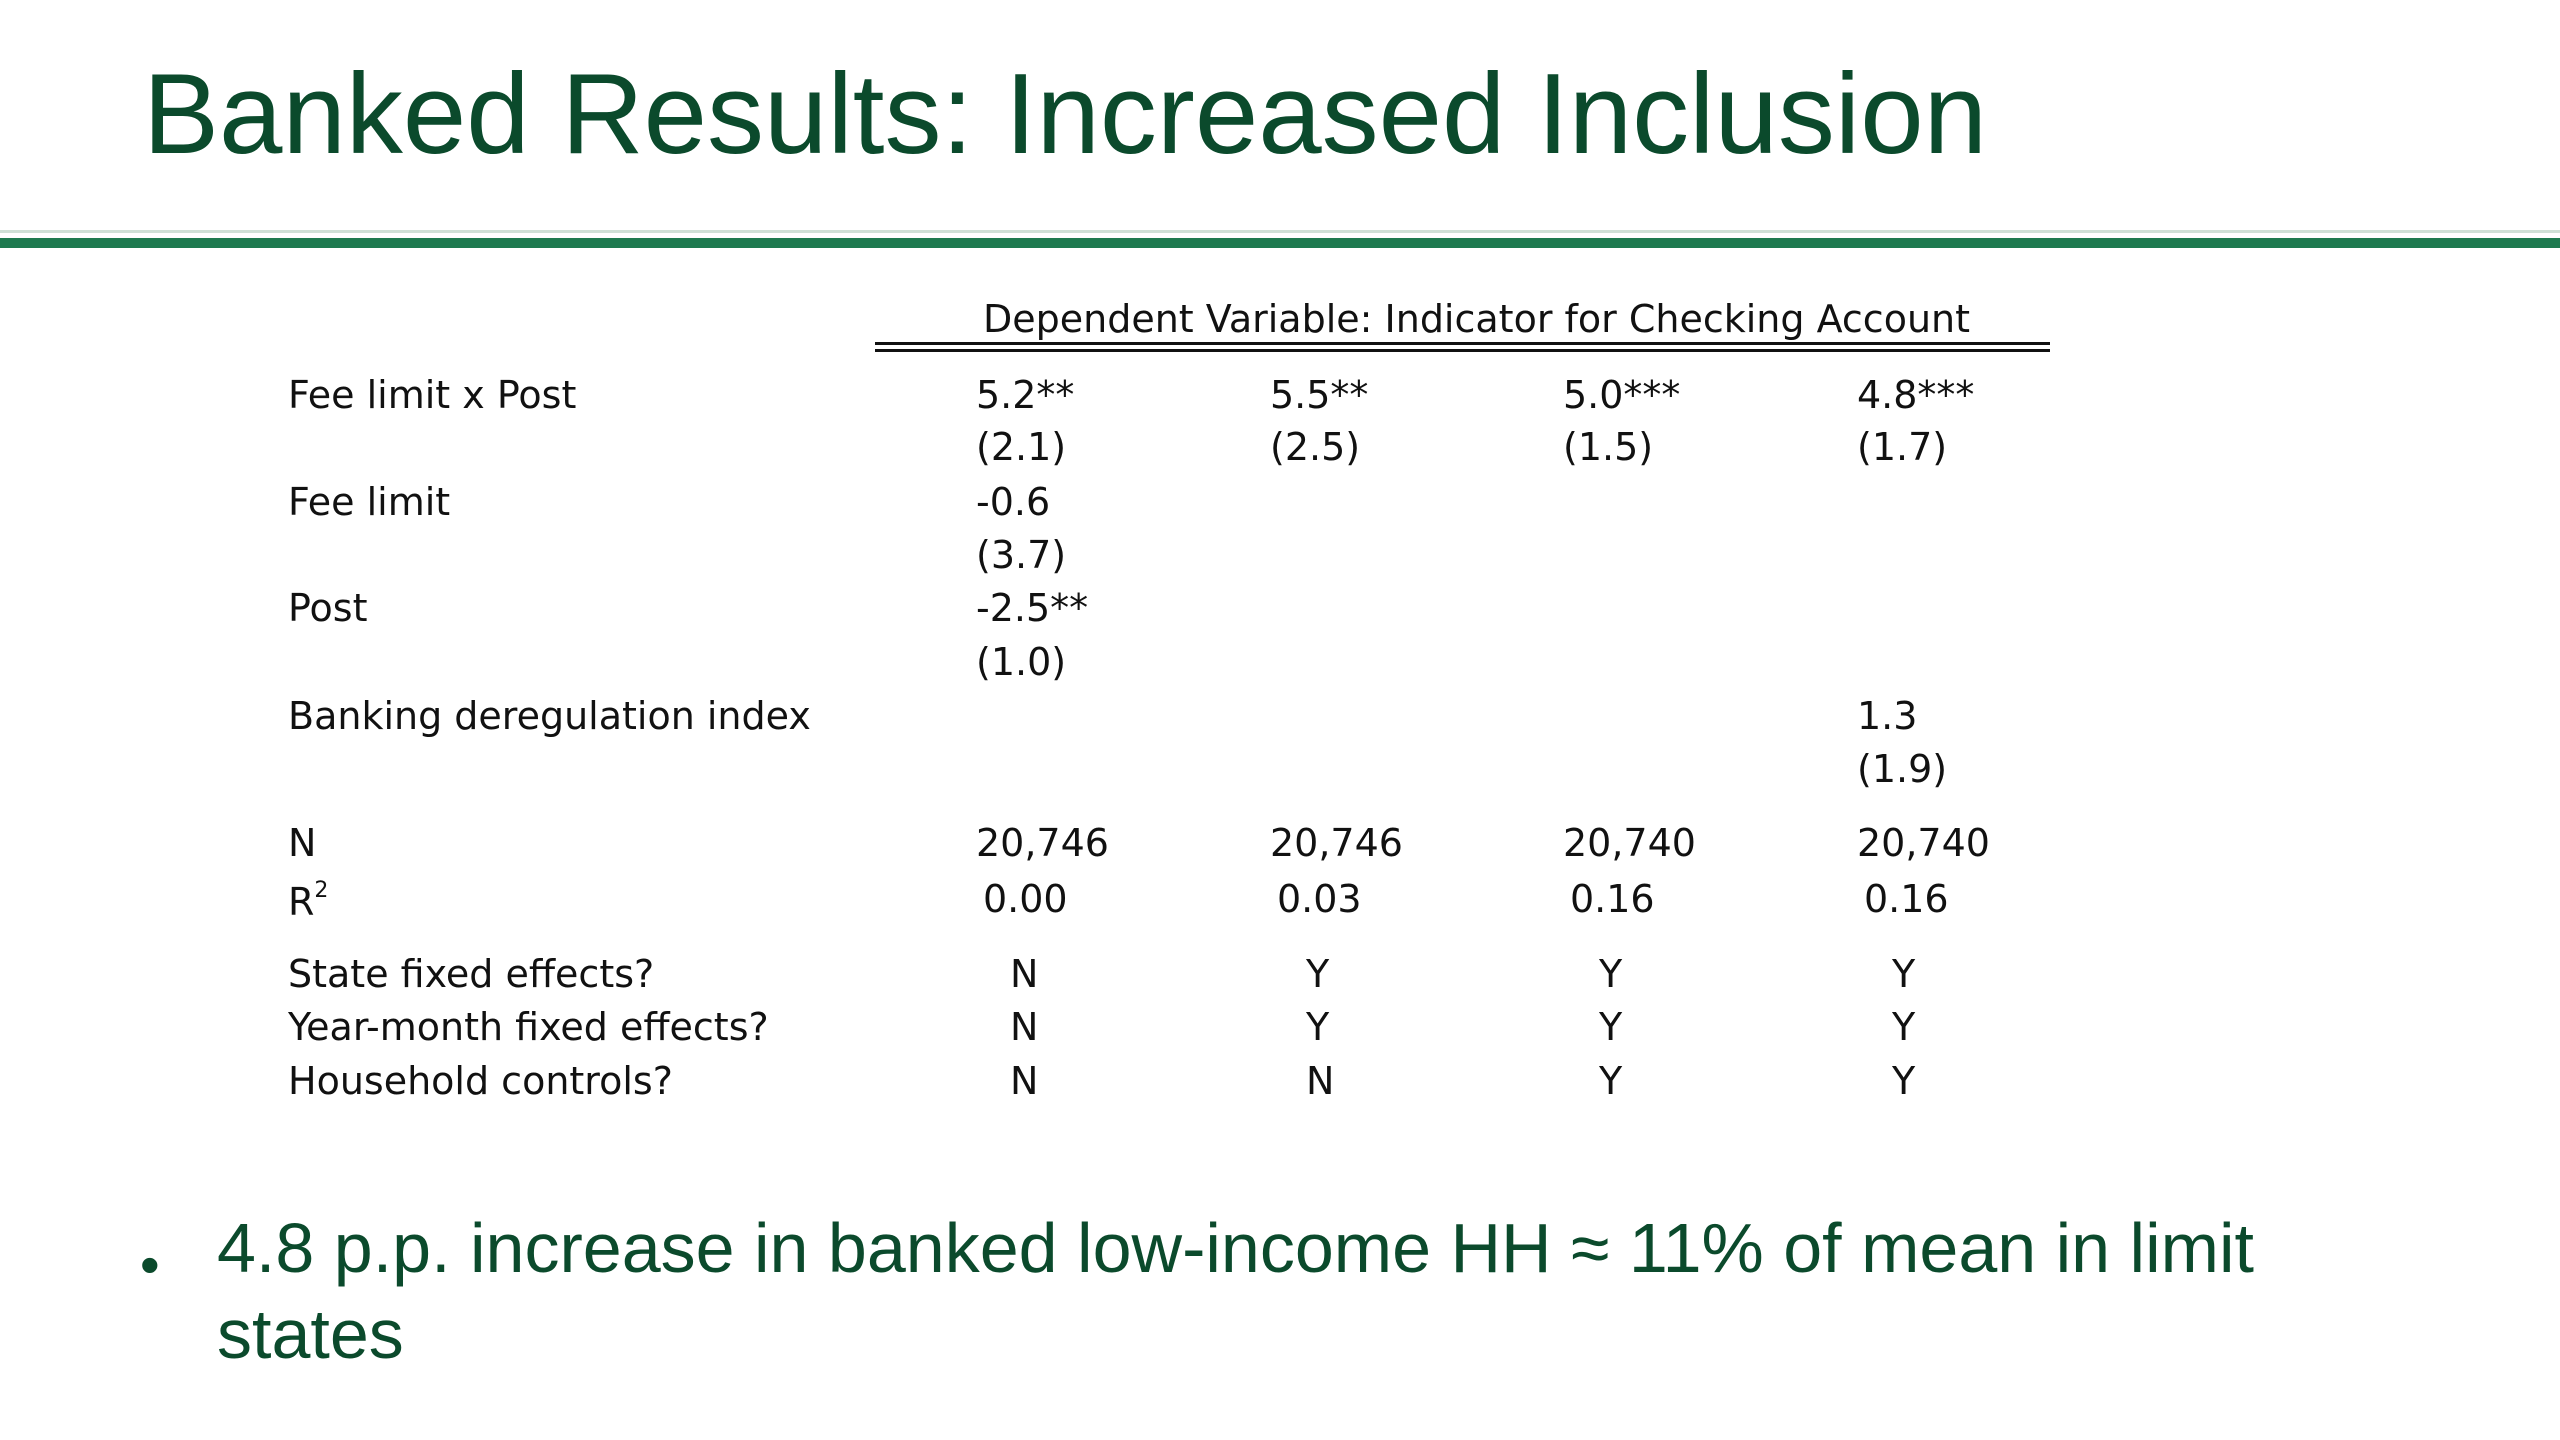 The width and height of the screenshot is (2560, 1440). I want to click on row-label: Fee limit x Post, so click(432, 395).